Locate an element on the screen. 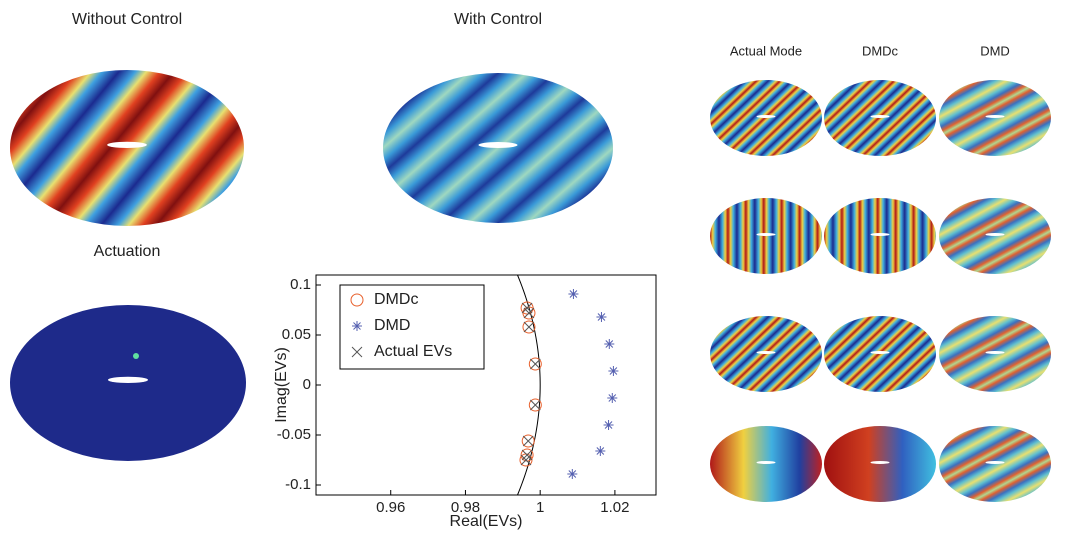 This screenshot has height=533, width=1067. x-axis-label: Real(EVs) is located at coordinates (486, 521).